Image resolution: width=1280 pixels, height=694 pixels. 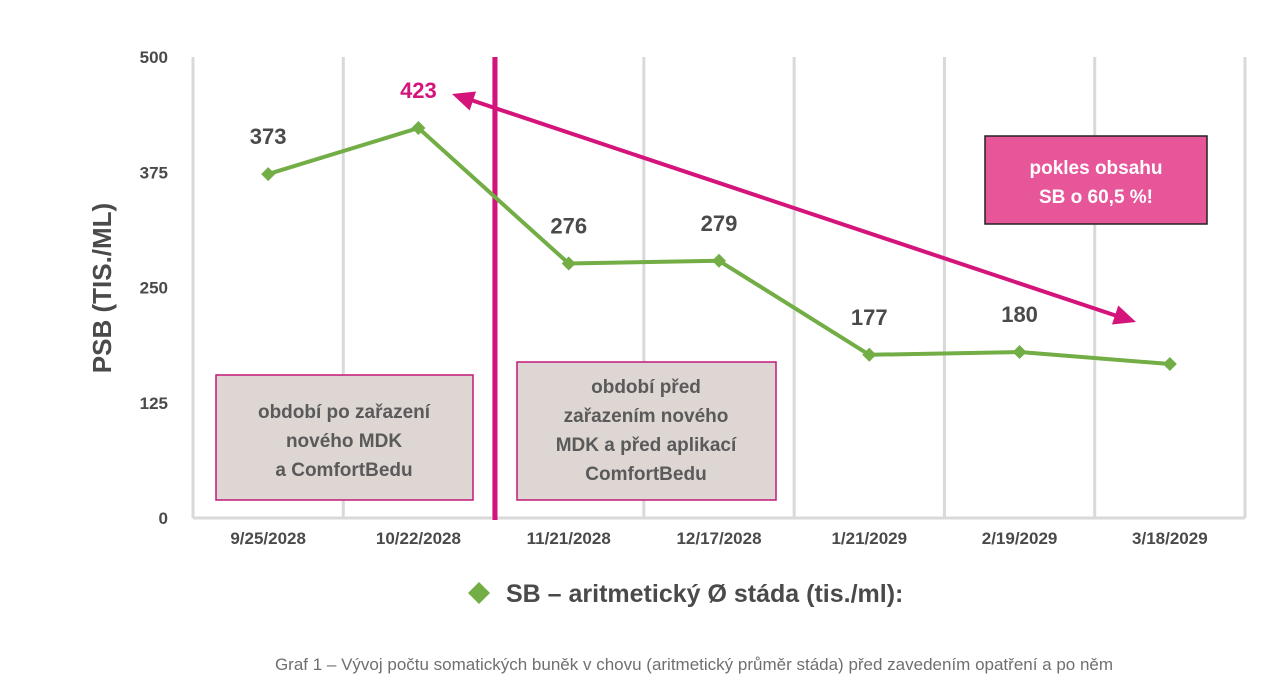 What do you see at coordinates (154, 172) in the screenshot?
I see `y-tick-label: 375` at bounding box center [154, 172].